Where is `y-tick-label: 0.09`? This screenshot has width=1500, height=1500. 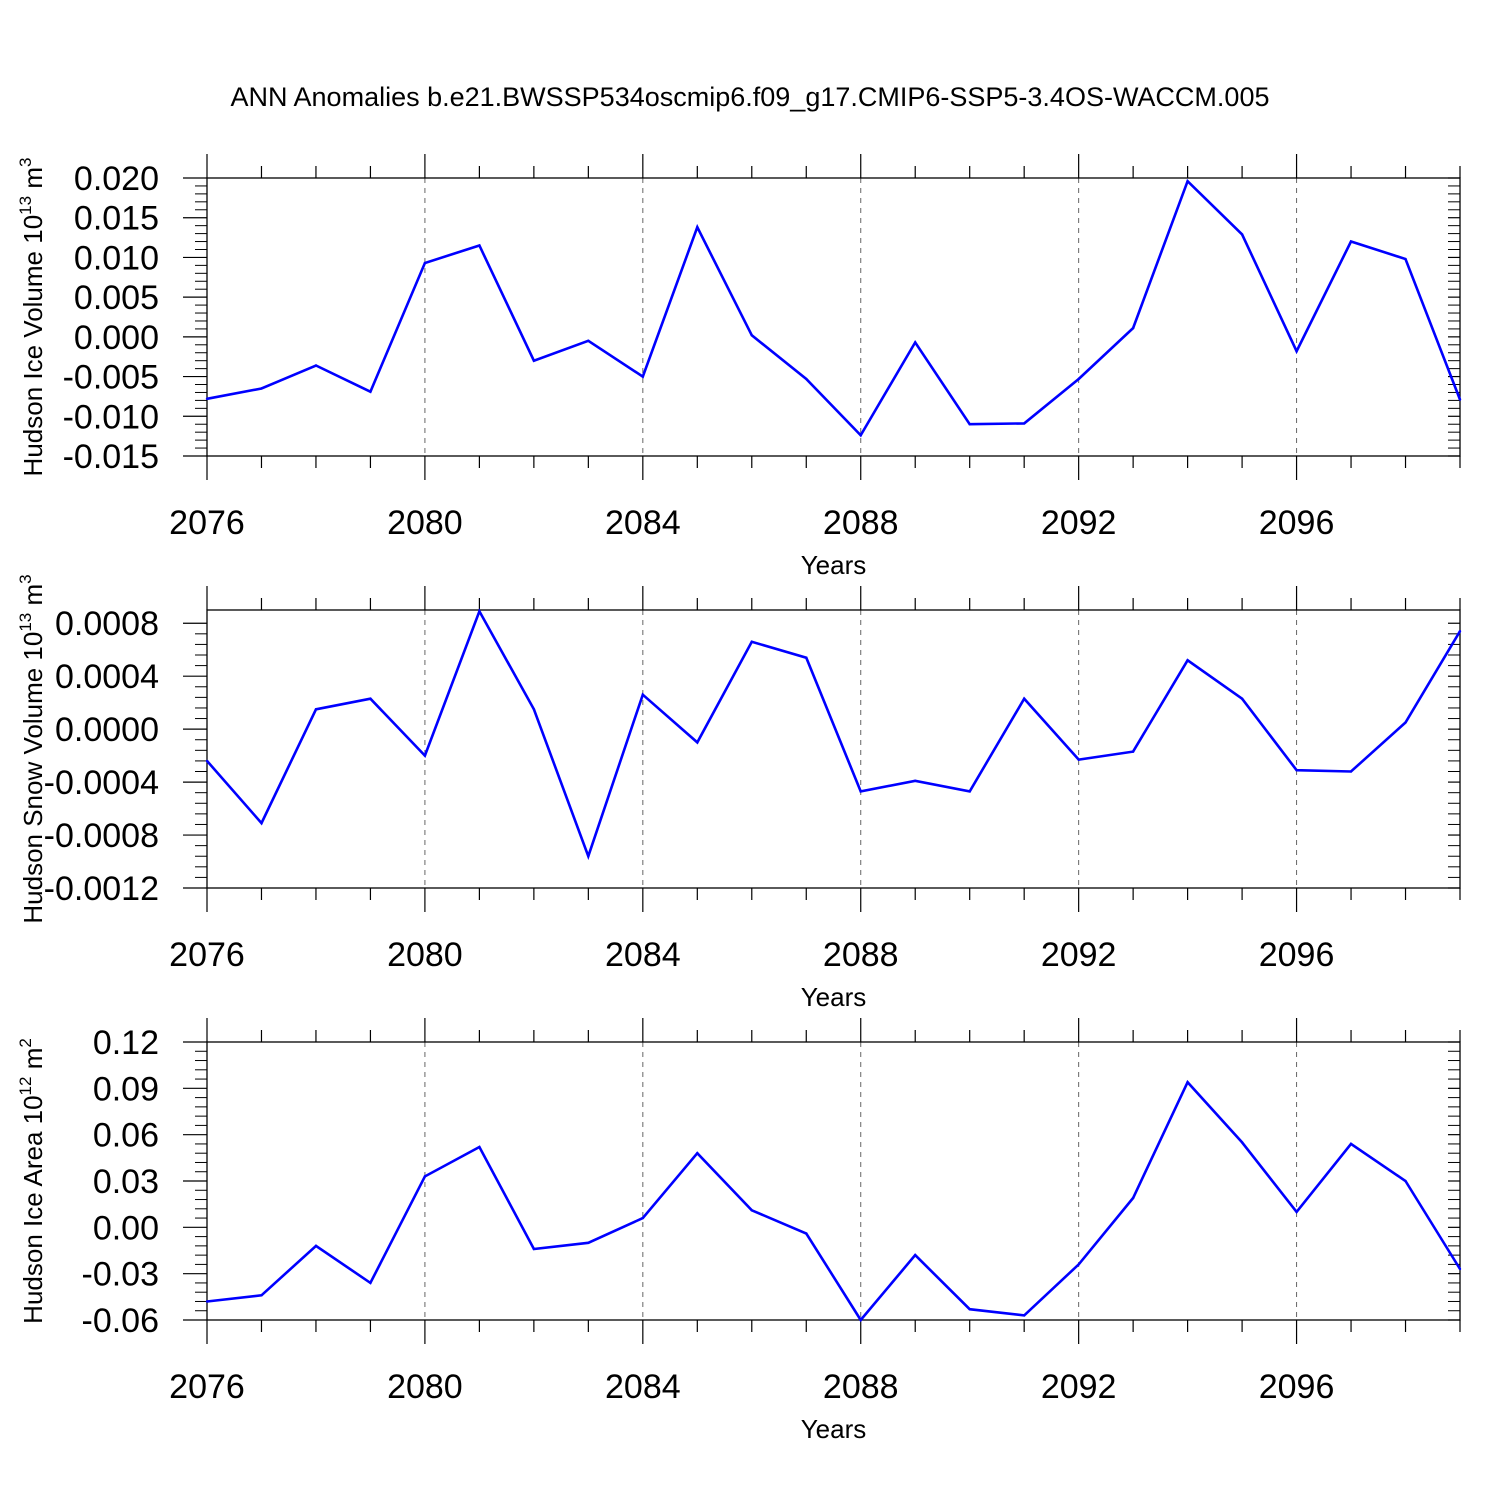 y-tick-label: 0.09 is located at coordinates (126, 1089).